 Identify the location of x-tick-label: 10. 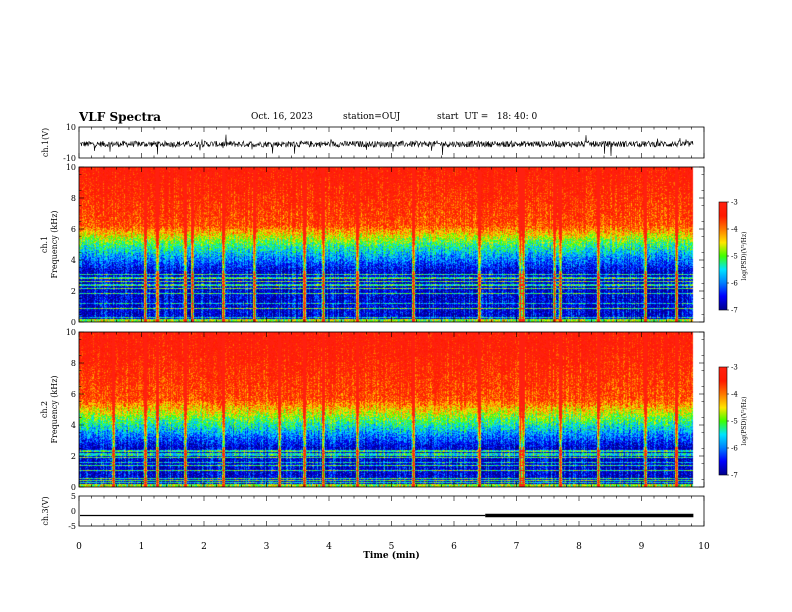
(704, 547).